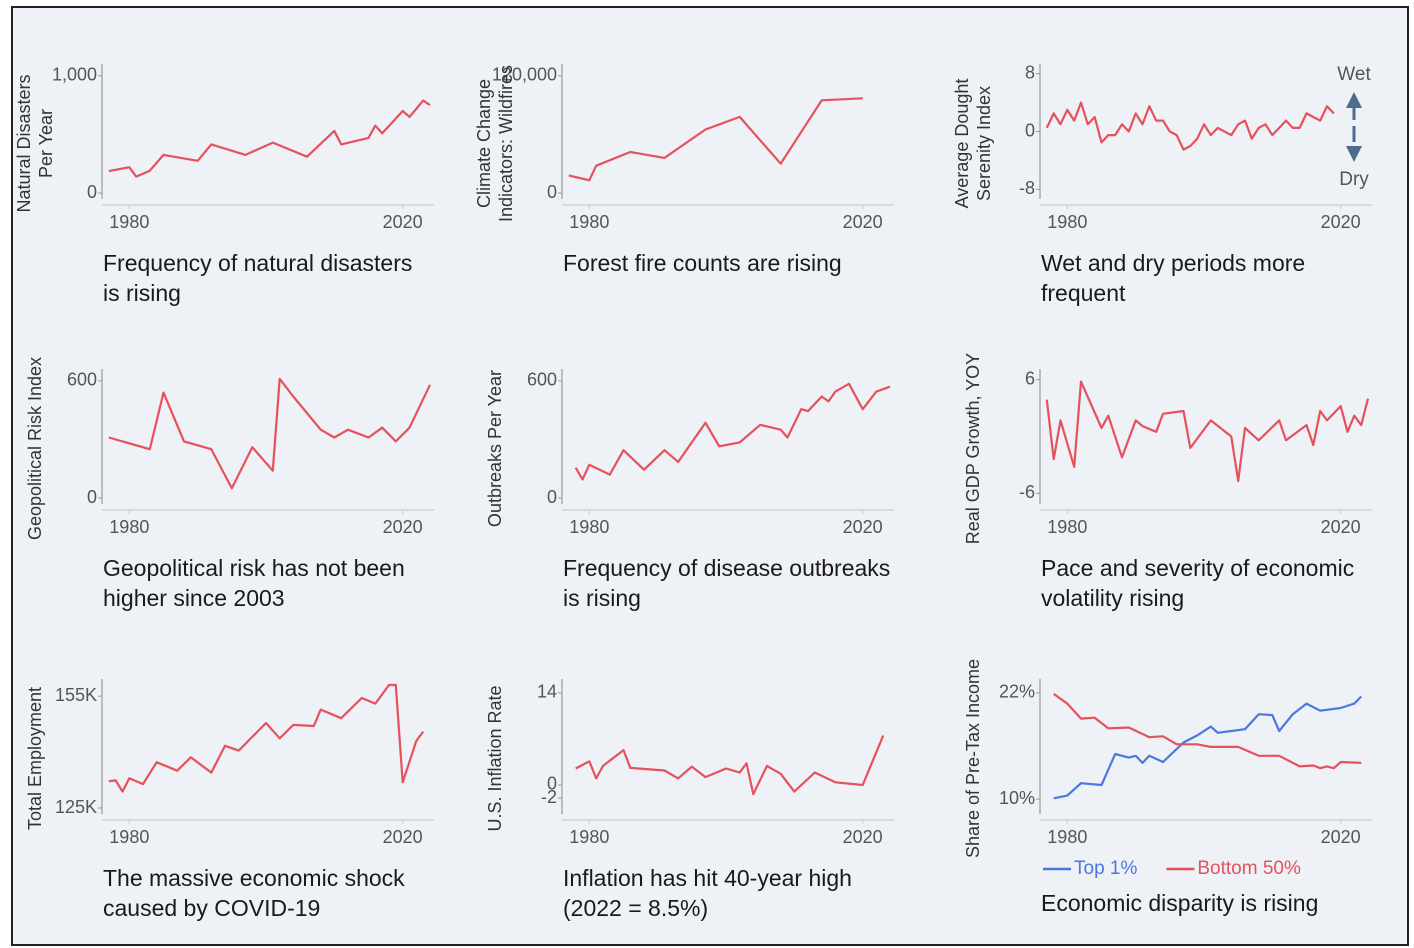 The image size is (1414, 948). I want to click on y-tick-label: 10%, so click(1017, 798).